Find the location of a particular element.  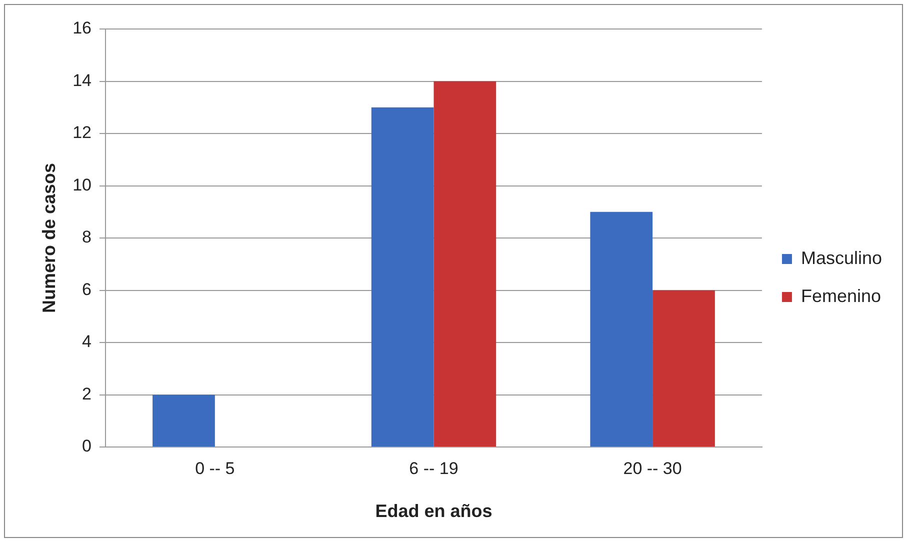

y-tick-label: 6 is located at coordinates (87, 289).